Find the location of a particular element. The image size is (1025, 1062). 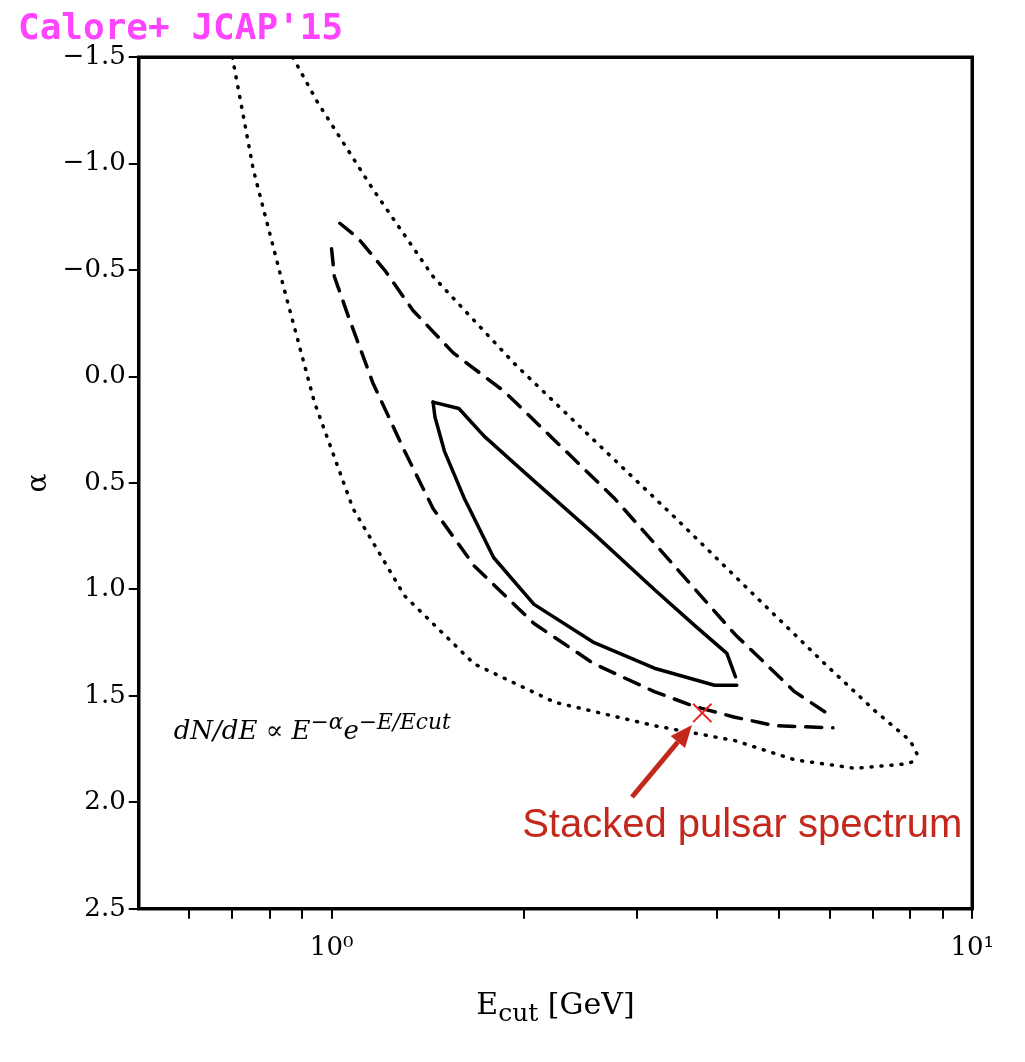

y-tick-label: −1.0 is located at coordinates (94, 161).